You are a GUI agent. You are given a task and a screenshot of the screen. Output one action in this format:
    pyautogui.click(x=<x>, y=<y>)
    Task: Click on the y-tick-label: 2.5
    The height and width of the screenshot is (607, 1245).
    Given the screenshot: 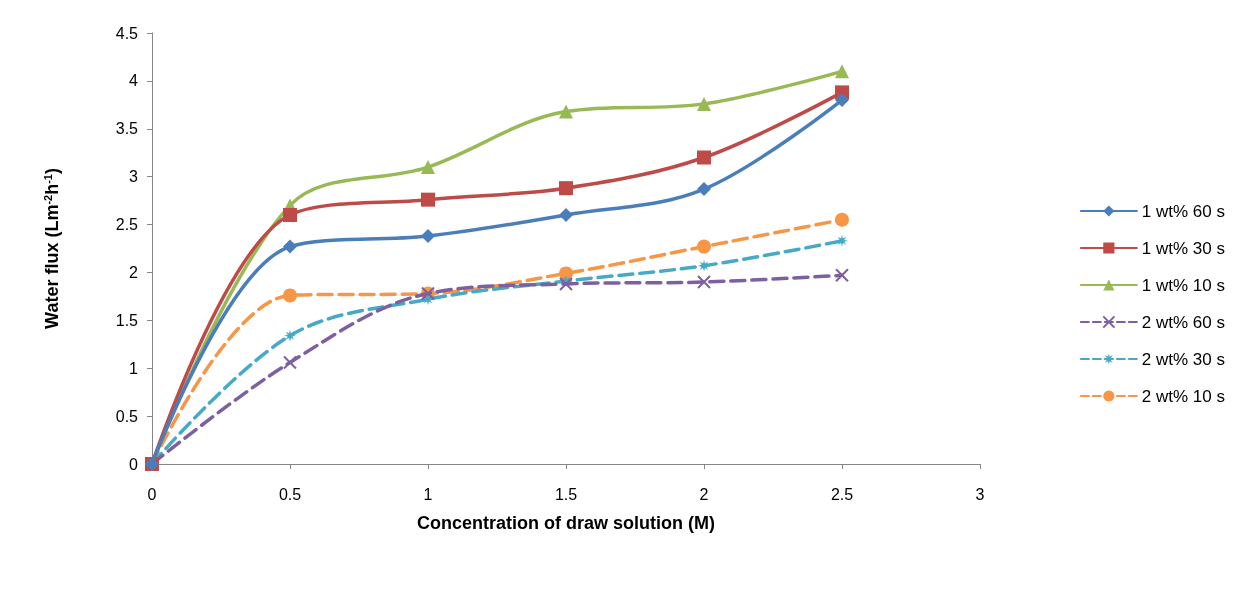 What is the action you would take?
    pyautogui.click(x=127, y=225)
    